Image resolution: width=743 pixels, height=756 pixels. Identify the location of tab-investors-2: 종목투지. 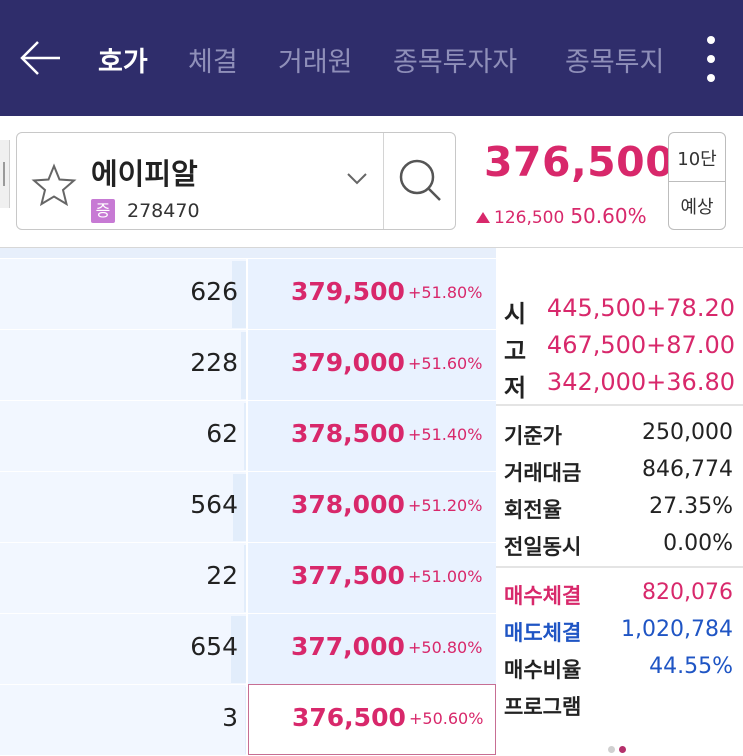
(615, 62).